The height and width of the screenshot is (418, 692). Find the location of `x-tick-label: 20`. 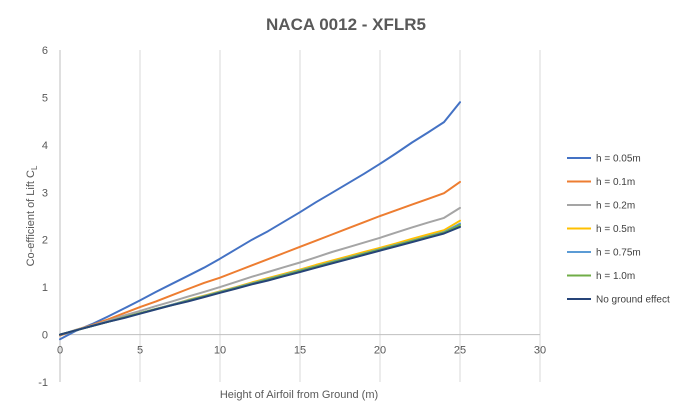

x-tick-label: 20 is located at coordinates (380, 351).